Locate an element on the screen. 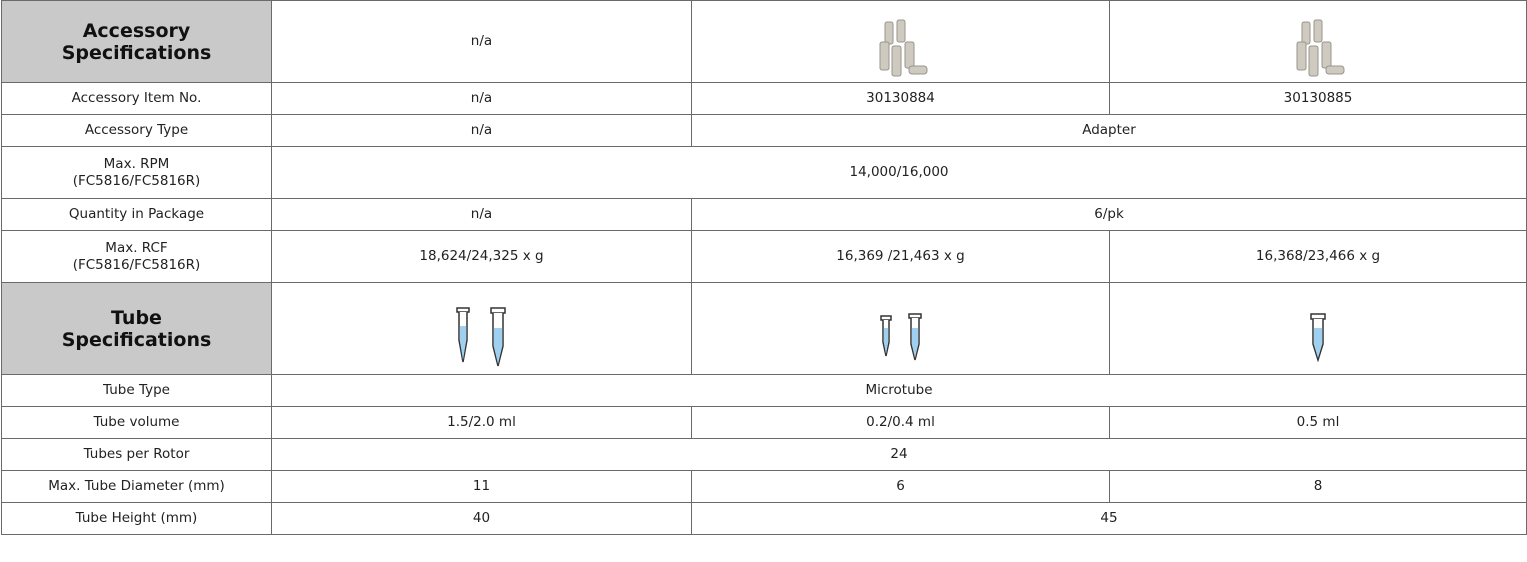 Image resolution: width=1527 pixels, height=562 pixels. table-row: Accessory Type n/a Adapter is located at coordinates (764, 130).